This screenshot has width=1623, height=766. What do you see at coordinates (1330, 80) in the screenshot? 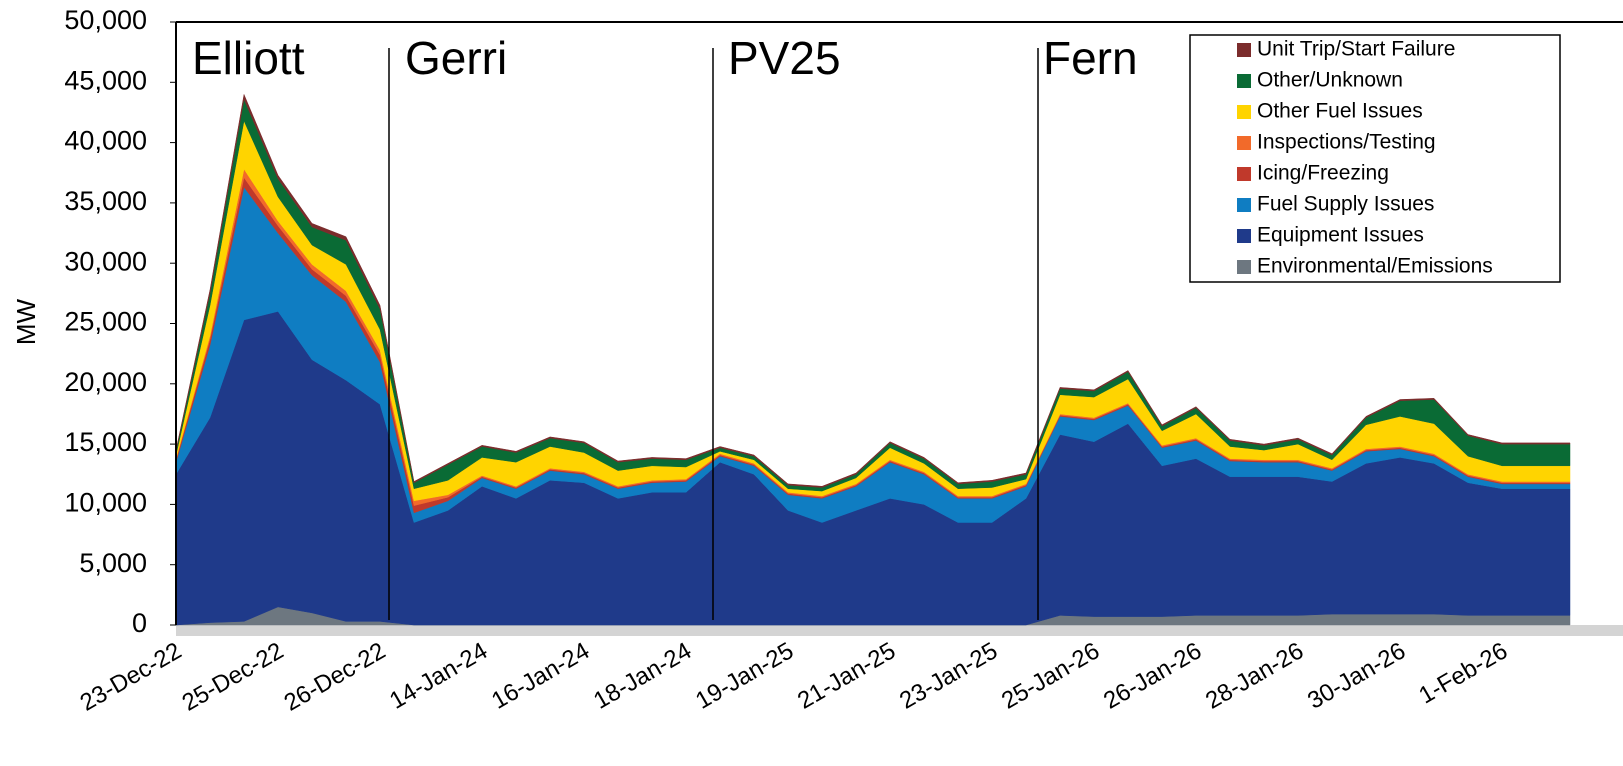
I see `legend-label: Other/Unknown` at bounding box center [1330, 80].